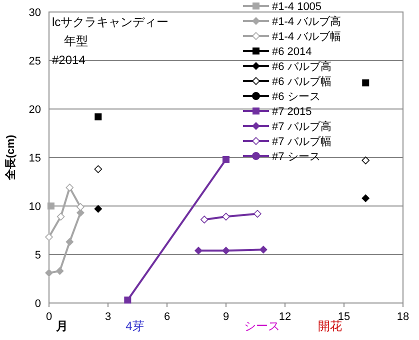 This screenshot has width=419, height=340. What do you see at coordinates (34, 13) in the screenshot?
I see `y-tick-label: 30` at bounding box center [34, 13].